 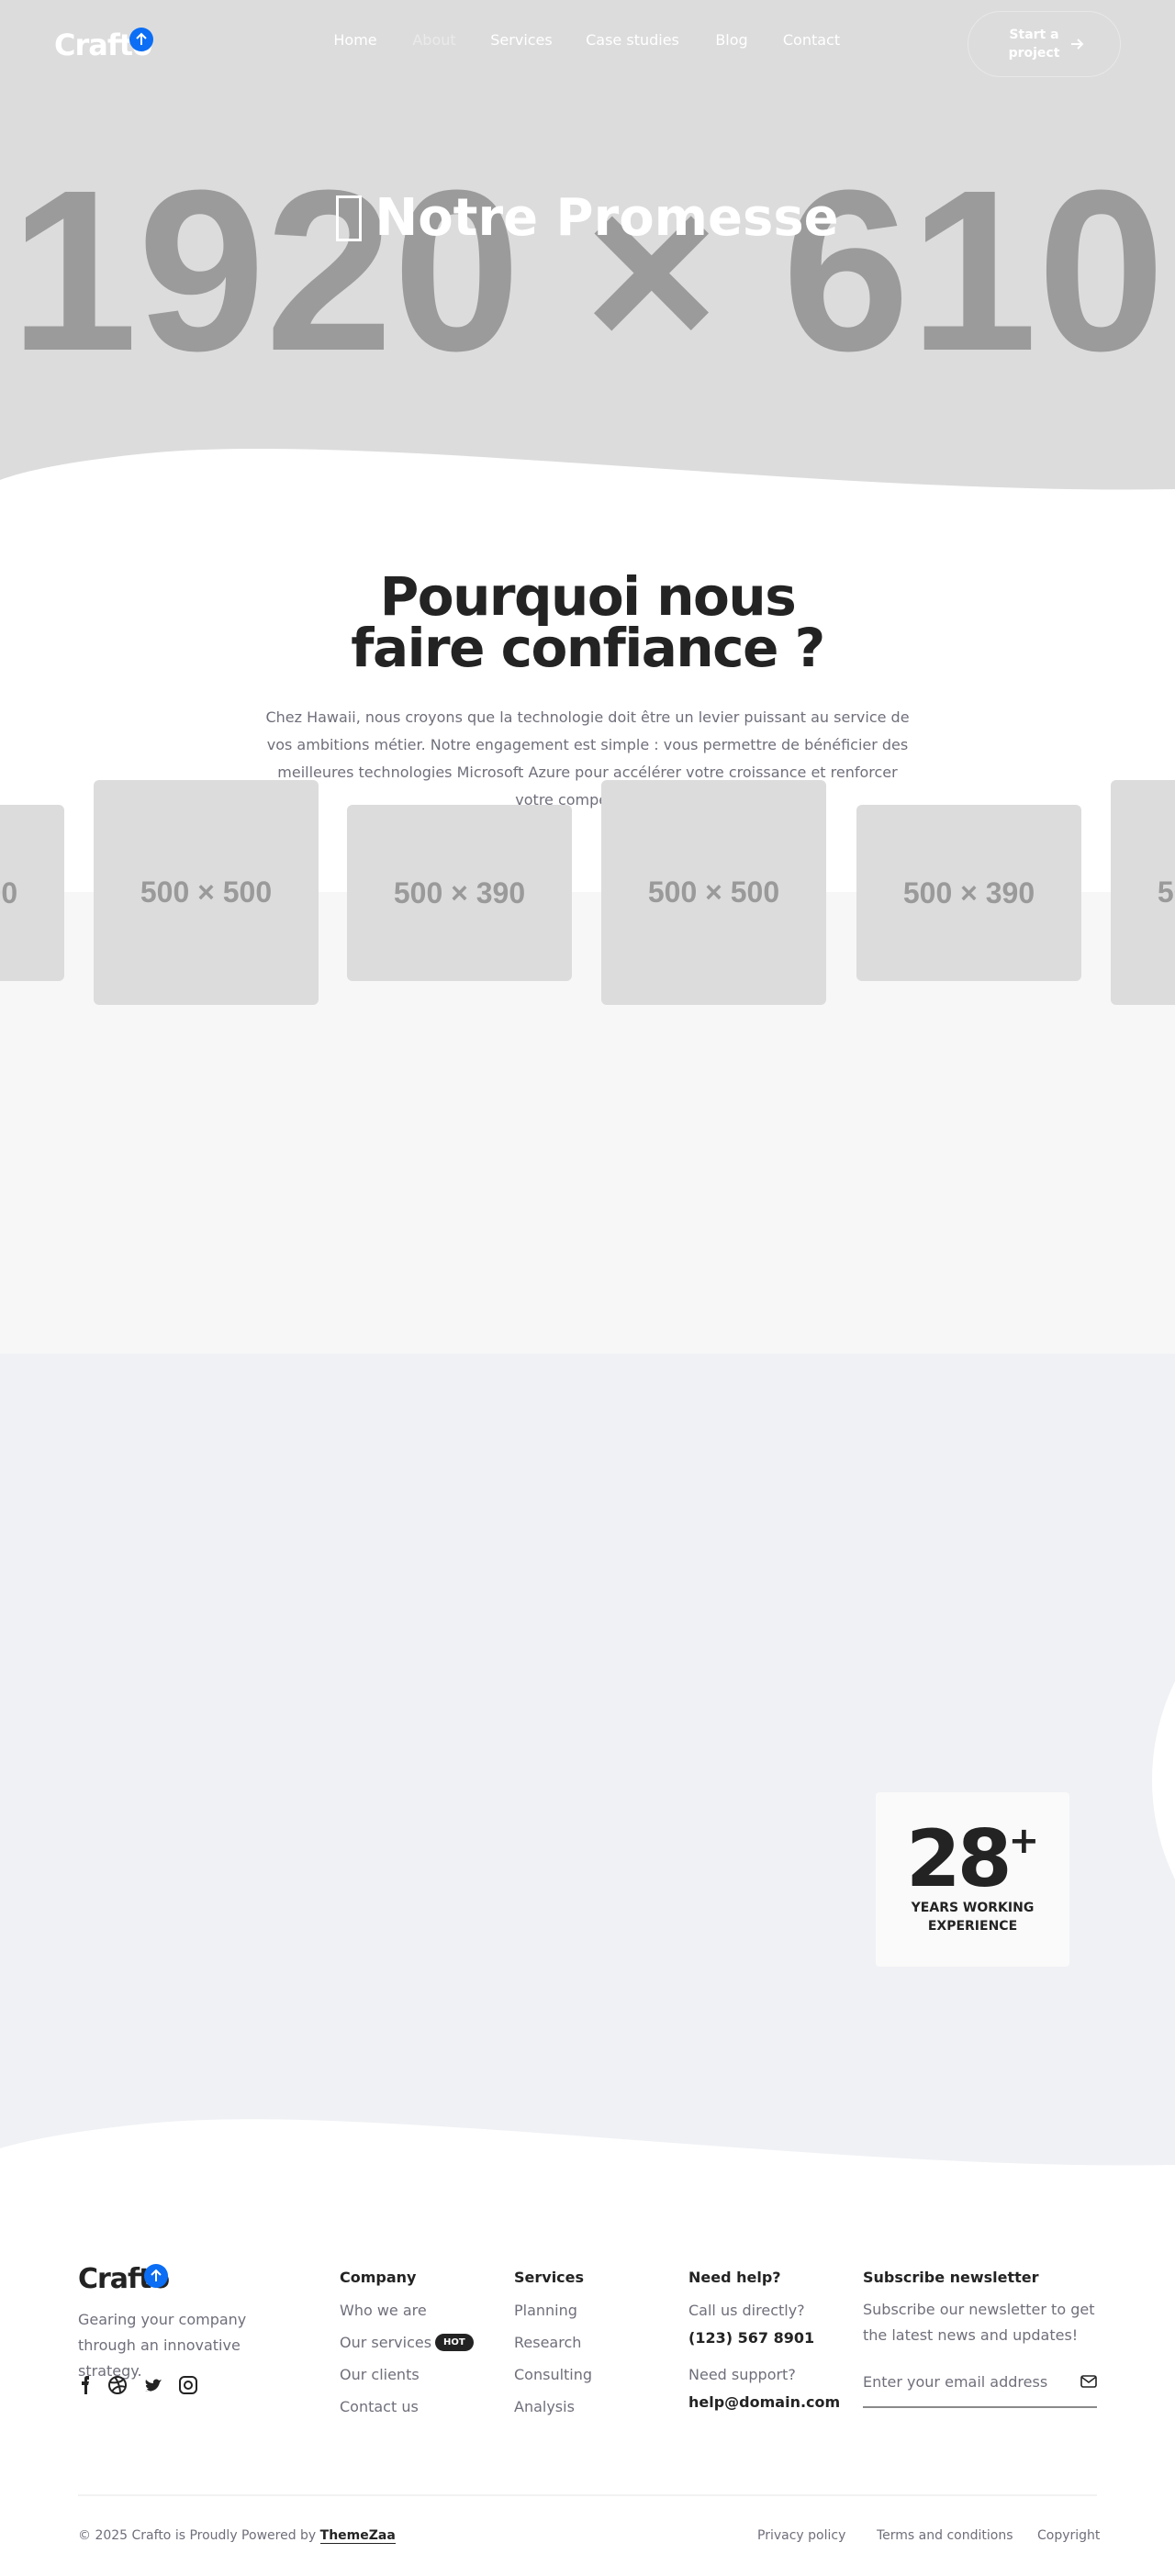 I want to click on cta-text: Start a project, so click(x=1034, y=44).